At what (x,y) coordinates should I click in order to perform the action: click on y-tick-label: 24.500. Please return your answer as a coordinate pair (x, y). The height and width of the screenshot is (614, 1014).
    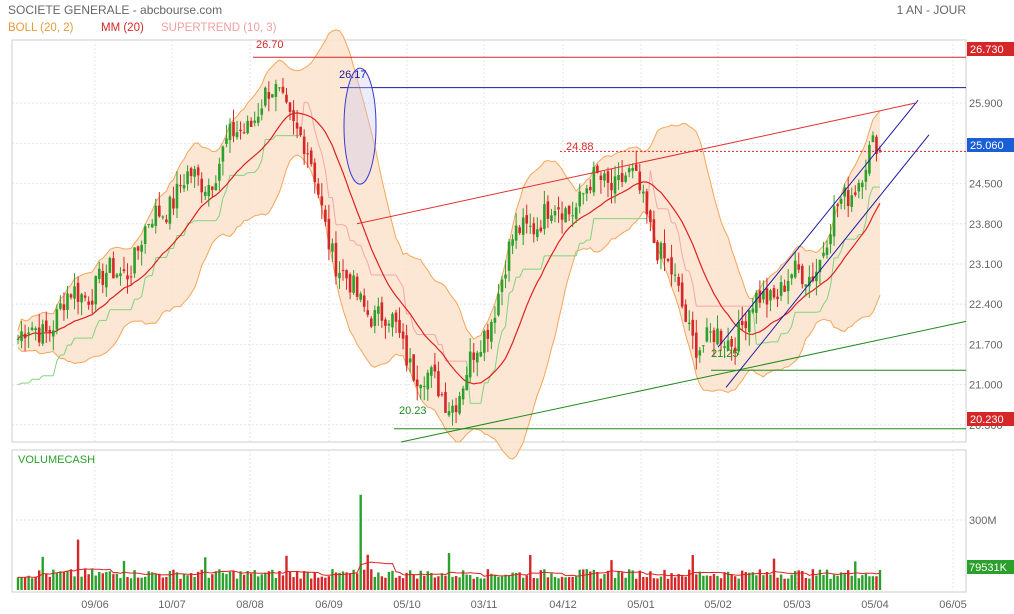
    Looking at the image, I should click on (986, 185).